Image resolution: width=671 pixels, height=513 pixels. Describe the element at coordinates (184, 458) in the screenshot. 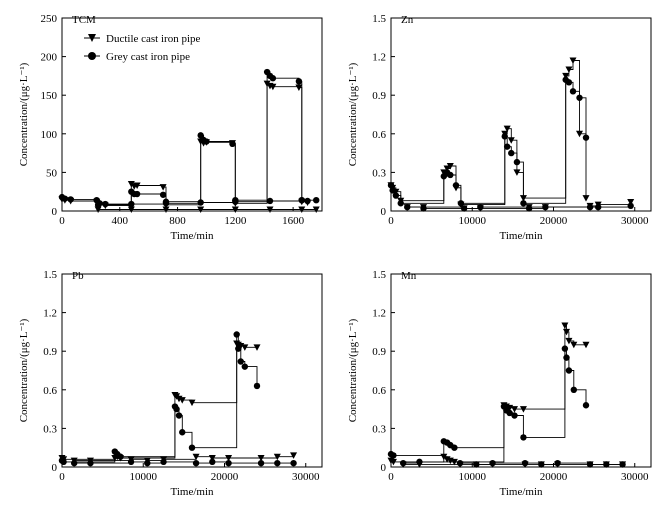

I see `series-ductile-baseline` at that location.